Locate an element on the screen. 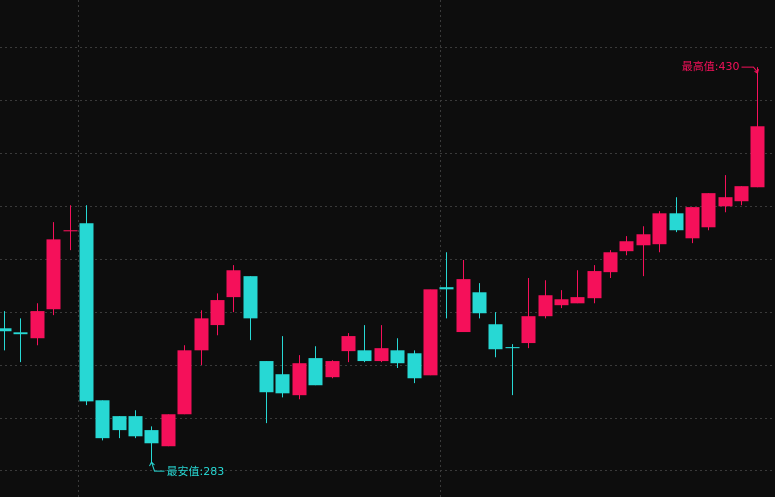 The width and height of the screenshot is (775, 497). max-annotation: 最高值:430 is located at coordinates (711, 66).